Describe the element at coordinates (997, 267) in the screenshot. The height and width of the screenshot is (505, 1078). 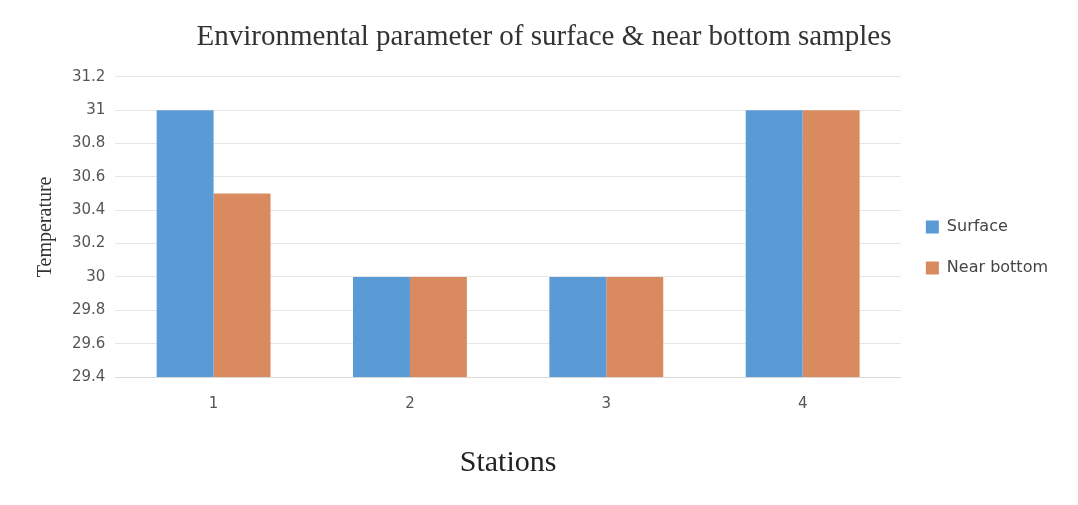
I see `legend-label: Near bottom` at that location.